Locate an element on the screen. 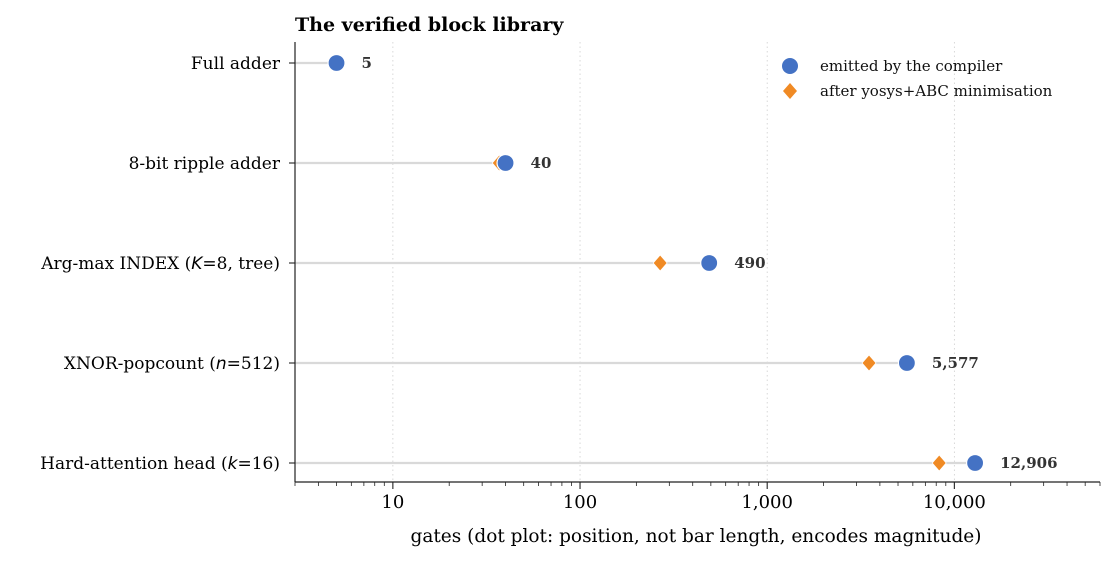 This screenshot has width=1111, height=562. x-tick-label: 10,000 is located at coordinates (954, 502).